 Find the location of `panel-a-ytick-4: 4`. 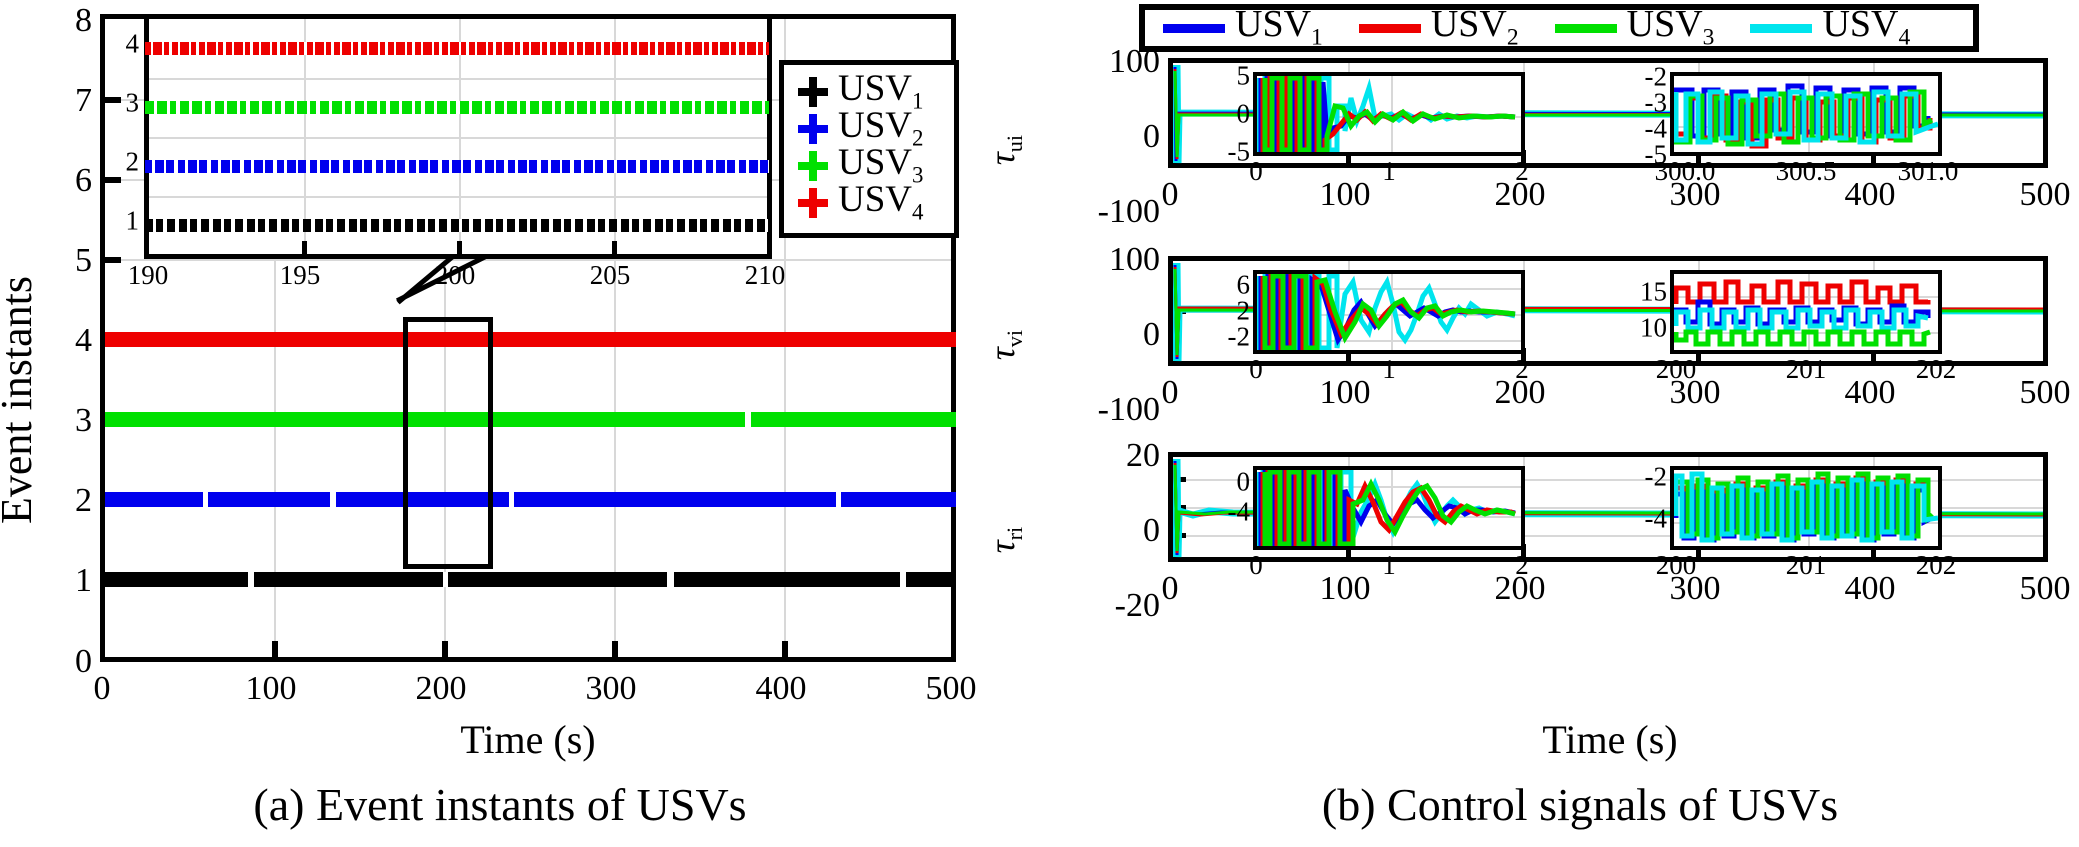

panel-a-ytick-4: 4 is located at coordinates (83, 340).